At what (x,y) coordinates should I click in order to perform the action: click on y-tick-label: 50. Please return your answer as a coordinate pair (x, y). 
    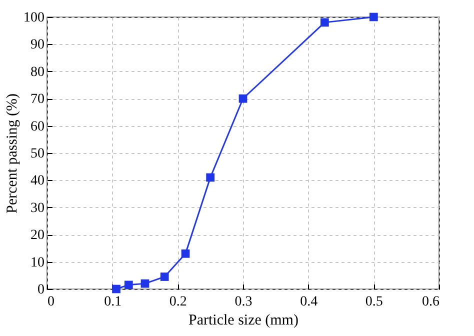
    Looking at the image, I should click on (37, 154).